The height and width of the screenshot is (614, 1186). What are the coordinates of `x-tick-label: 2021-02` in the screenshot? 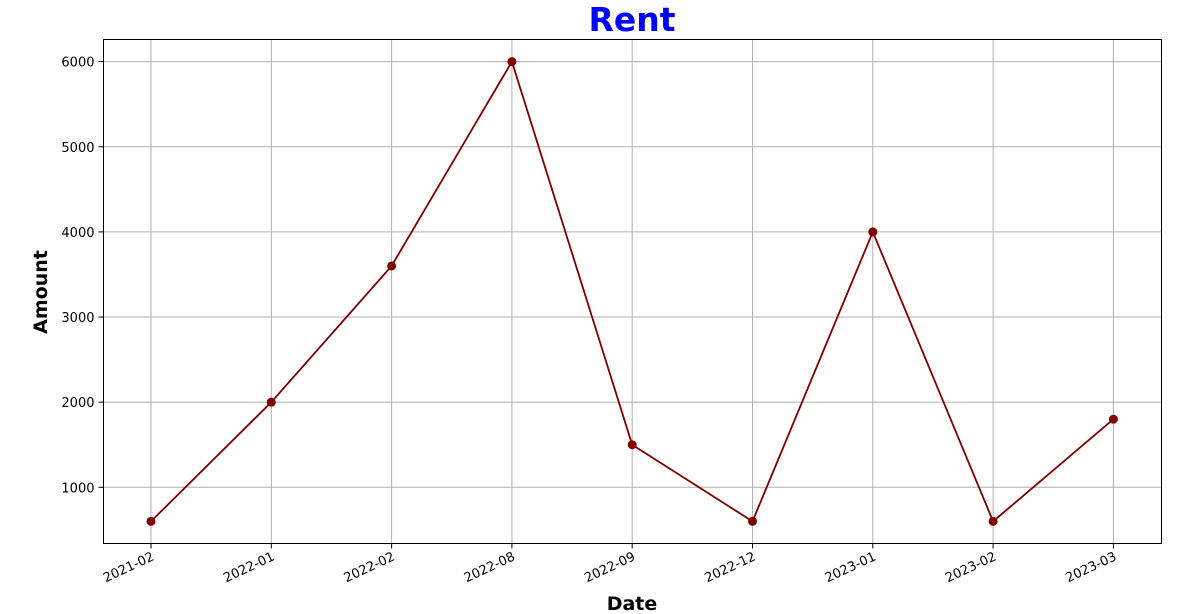 It's located at (129, 568).